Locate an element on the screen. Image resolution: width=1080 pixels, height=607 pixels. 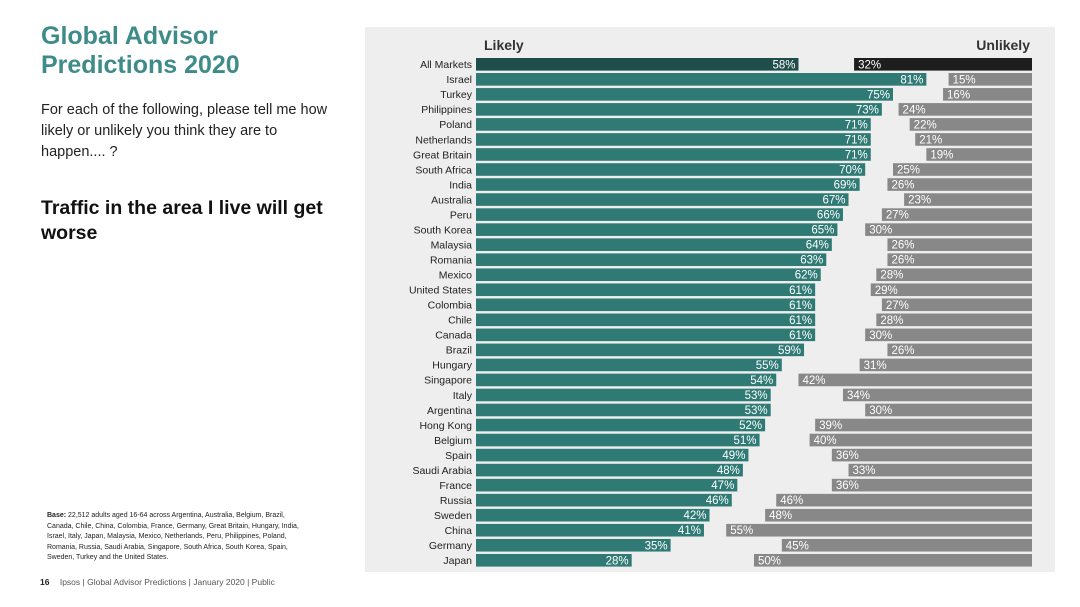
category-label: Romania is located at coordinates (451, 260).